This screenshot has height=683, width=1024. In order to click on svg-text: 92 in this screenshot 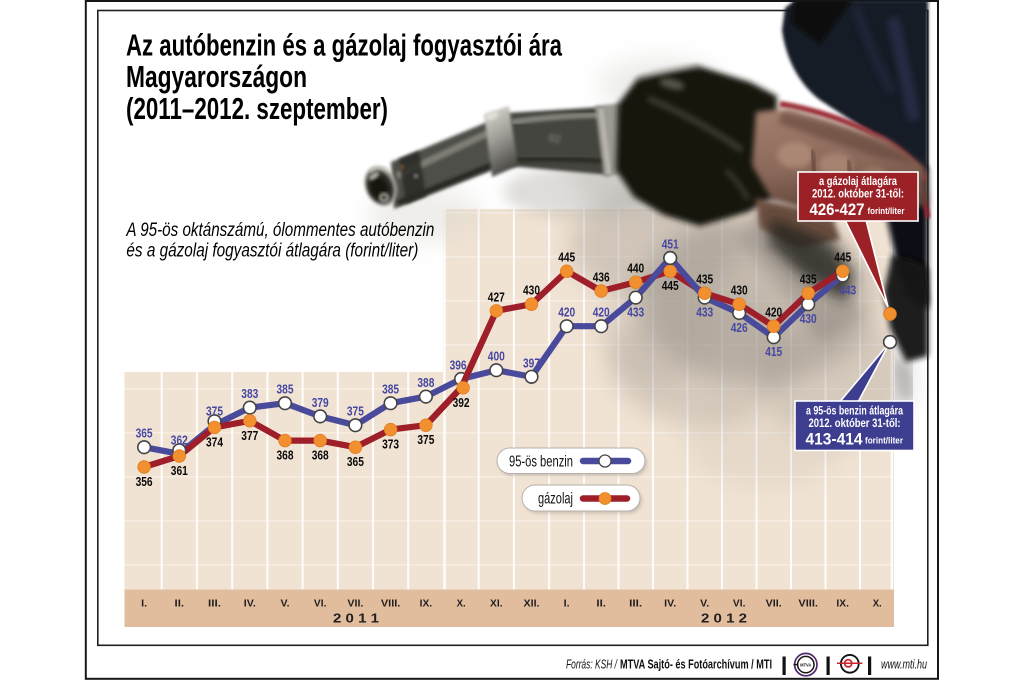, I will do `click(555, 139)`.